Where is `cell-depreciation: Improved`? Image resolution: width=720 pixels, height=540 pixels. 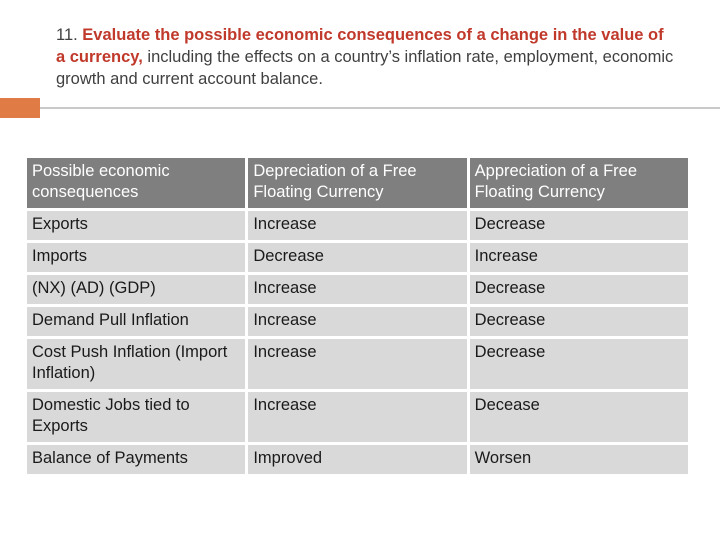 cell-depreciation: Improved is located at coordinates (357, 459).